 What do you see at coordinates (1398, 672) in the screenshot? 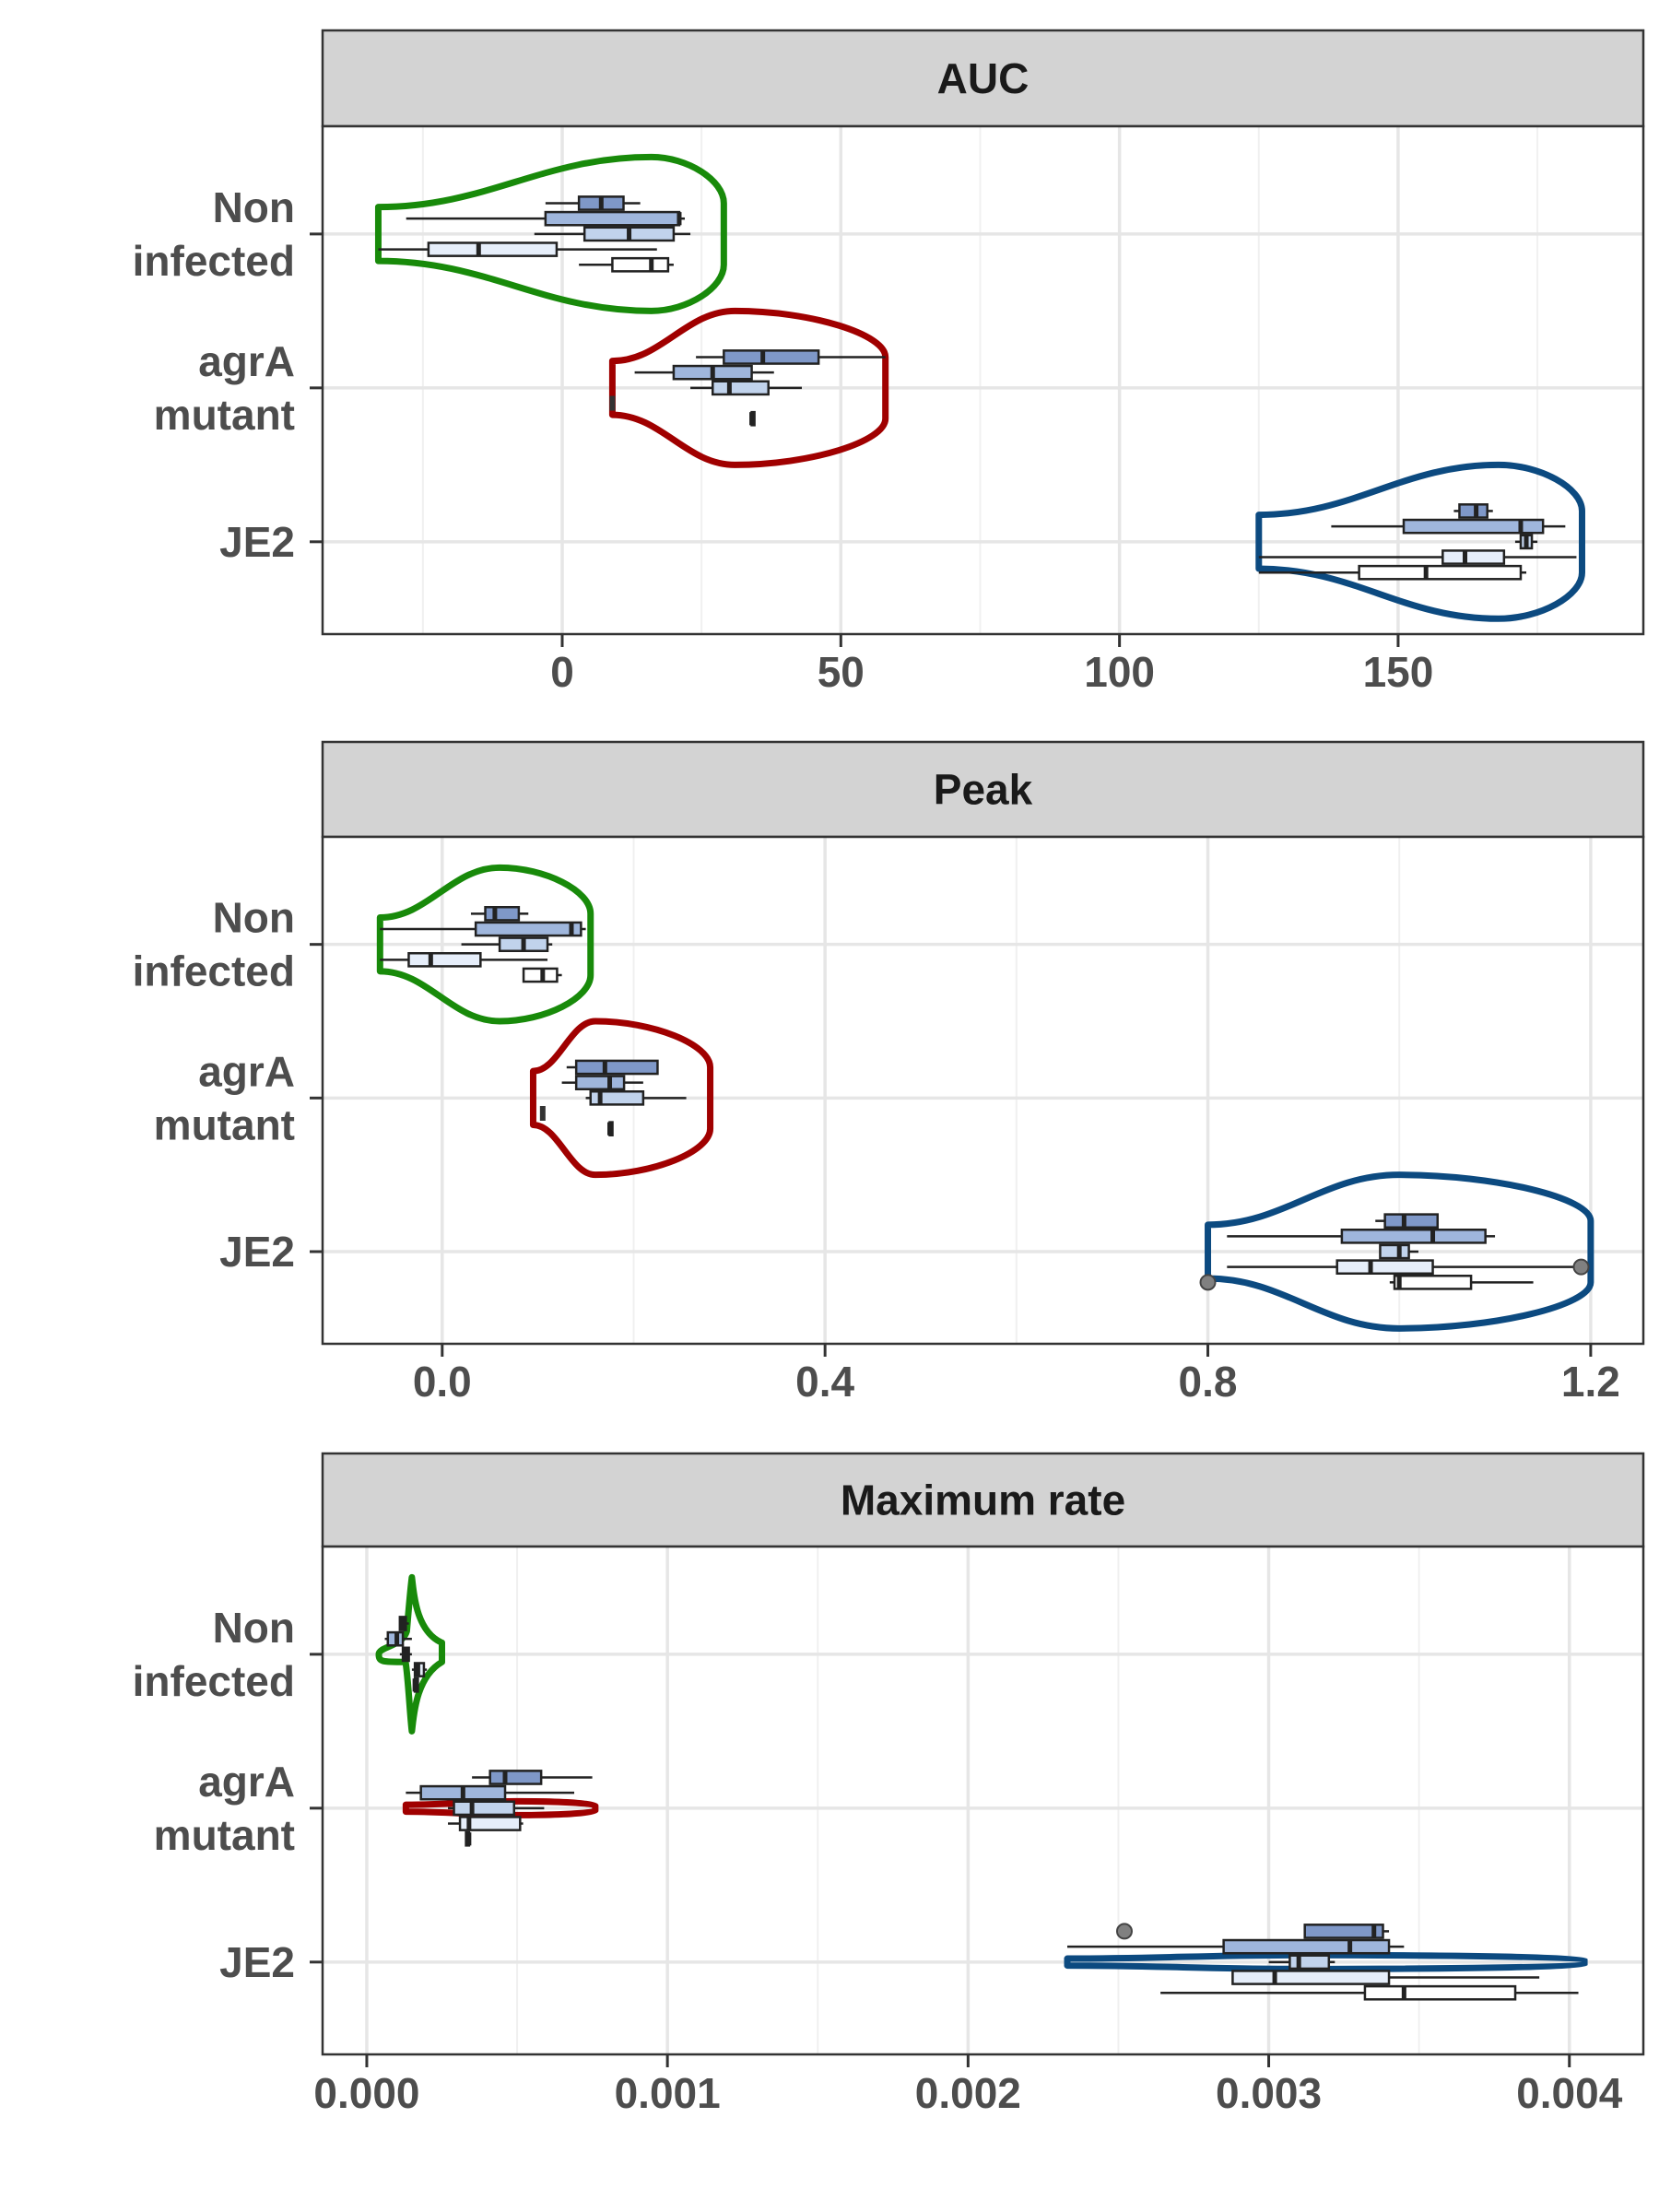
I see `x-tick-label: 150` at bounding box center [1398, 672].